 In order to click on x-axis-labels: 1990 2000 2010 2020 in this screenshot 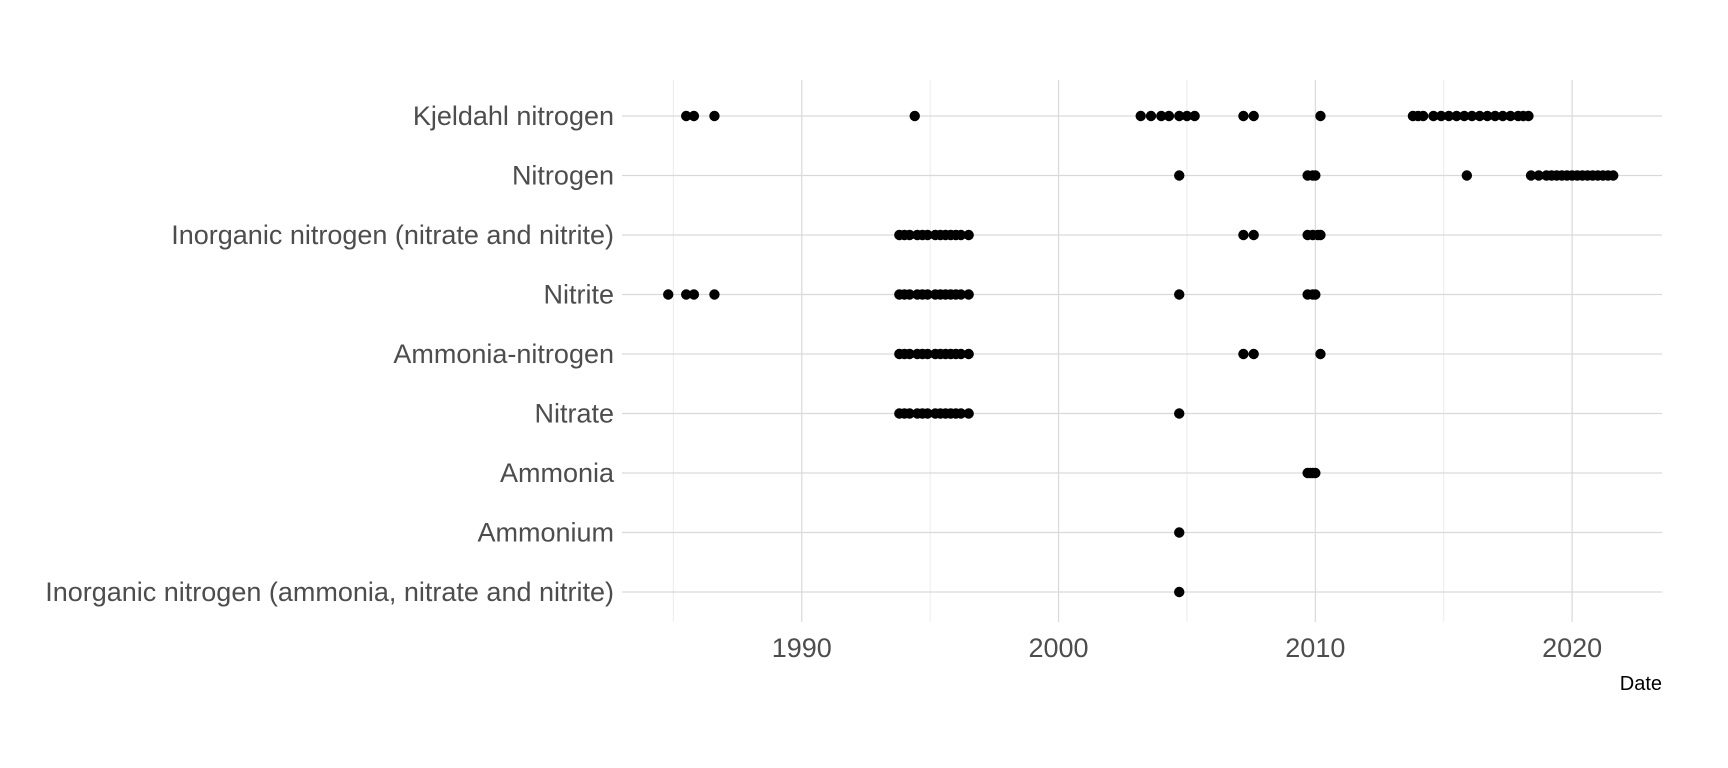, I will do `click(1187, 648)`.